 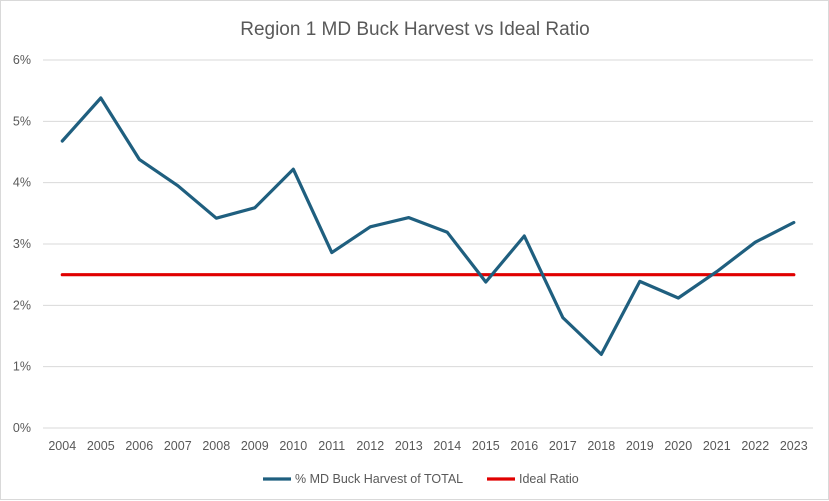 What do you see at coordinates (22, 305) in the screenshot?
I see `y-tick-label: 2%` at bounding box center [22, 305].